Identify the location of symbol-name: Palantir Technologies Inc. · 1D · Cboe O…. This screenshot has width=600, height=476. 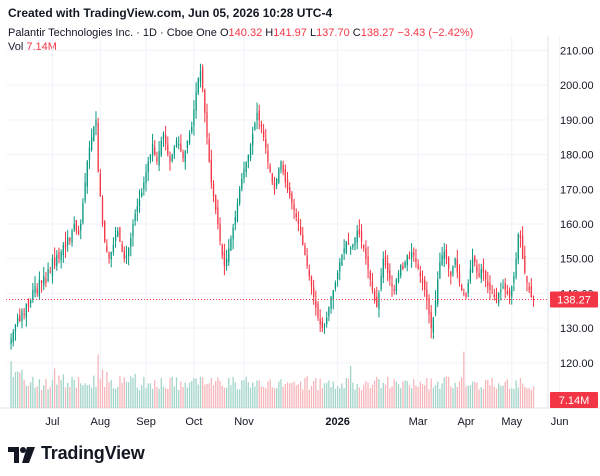
(112, 33).